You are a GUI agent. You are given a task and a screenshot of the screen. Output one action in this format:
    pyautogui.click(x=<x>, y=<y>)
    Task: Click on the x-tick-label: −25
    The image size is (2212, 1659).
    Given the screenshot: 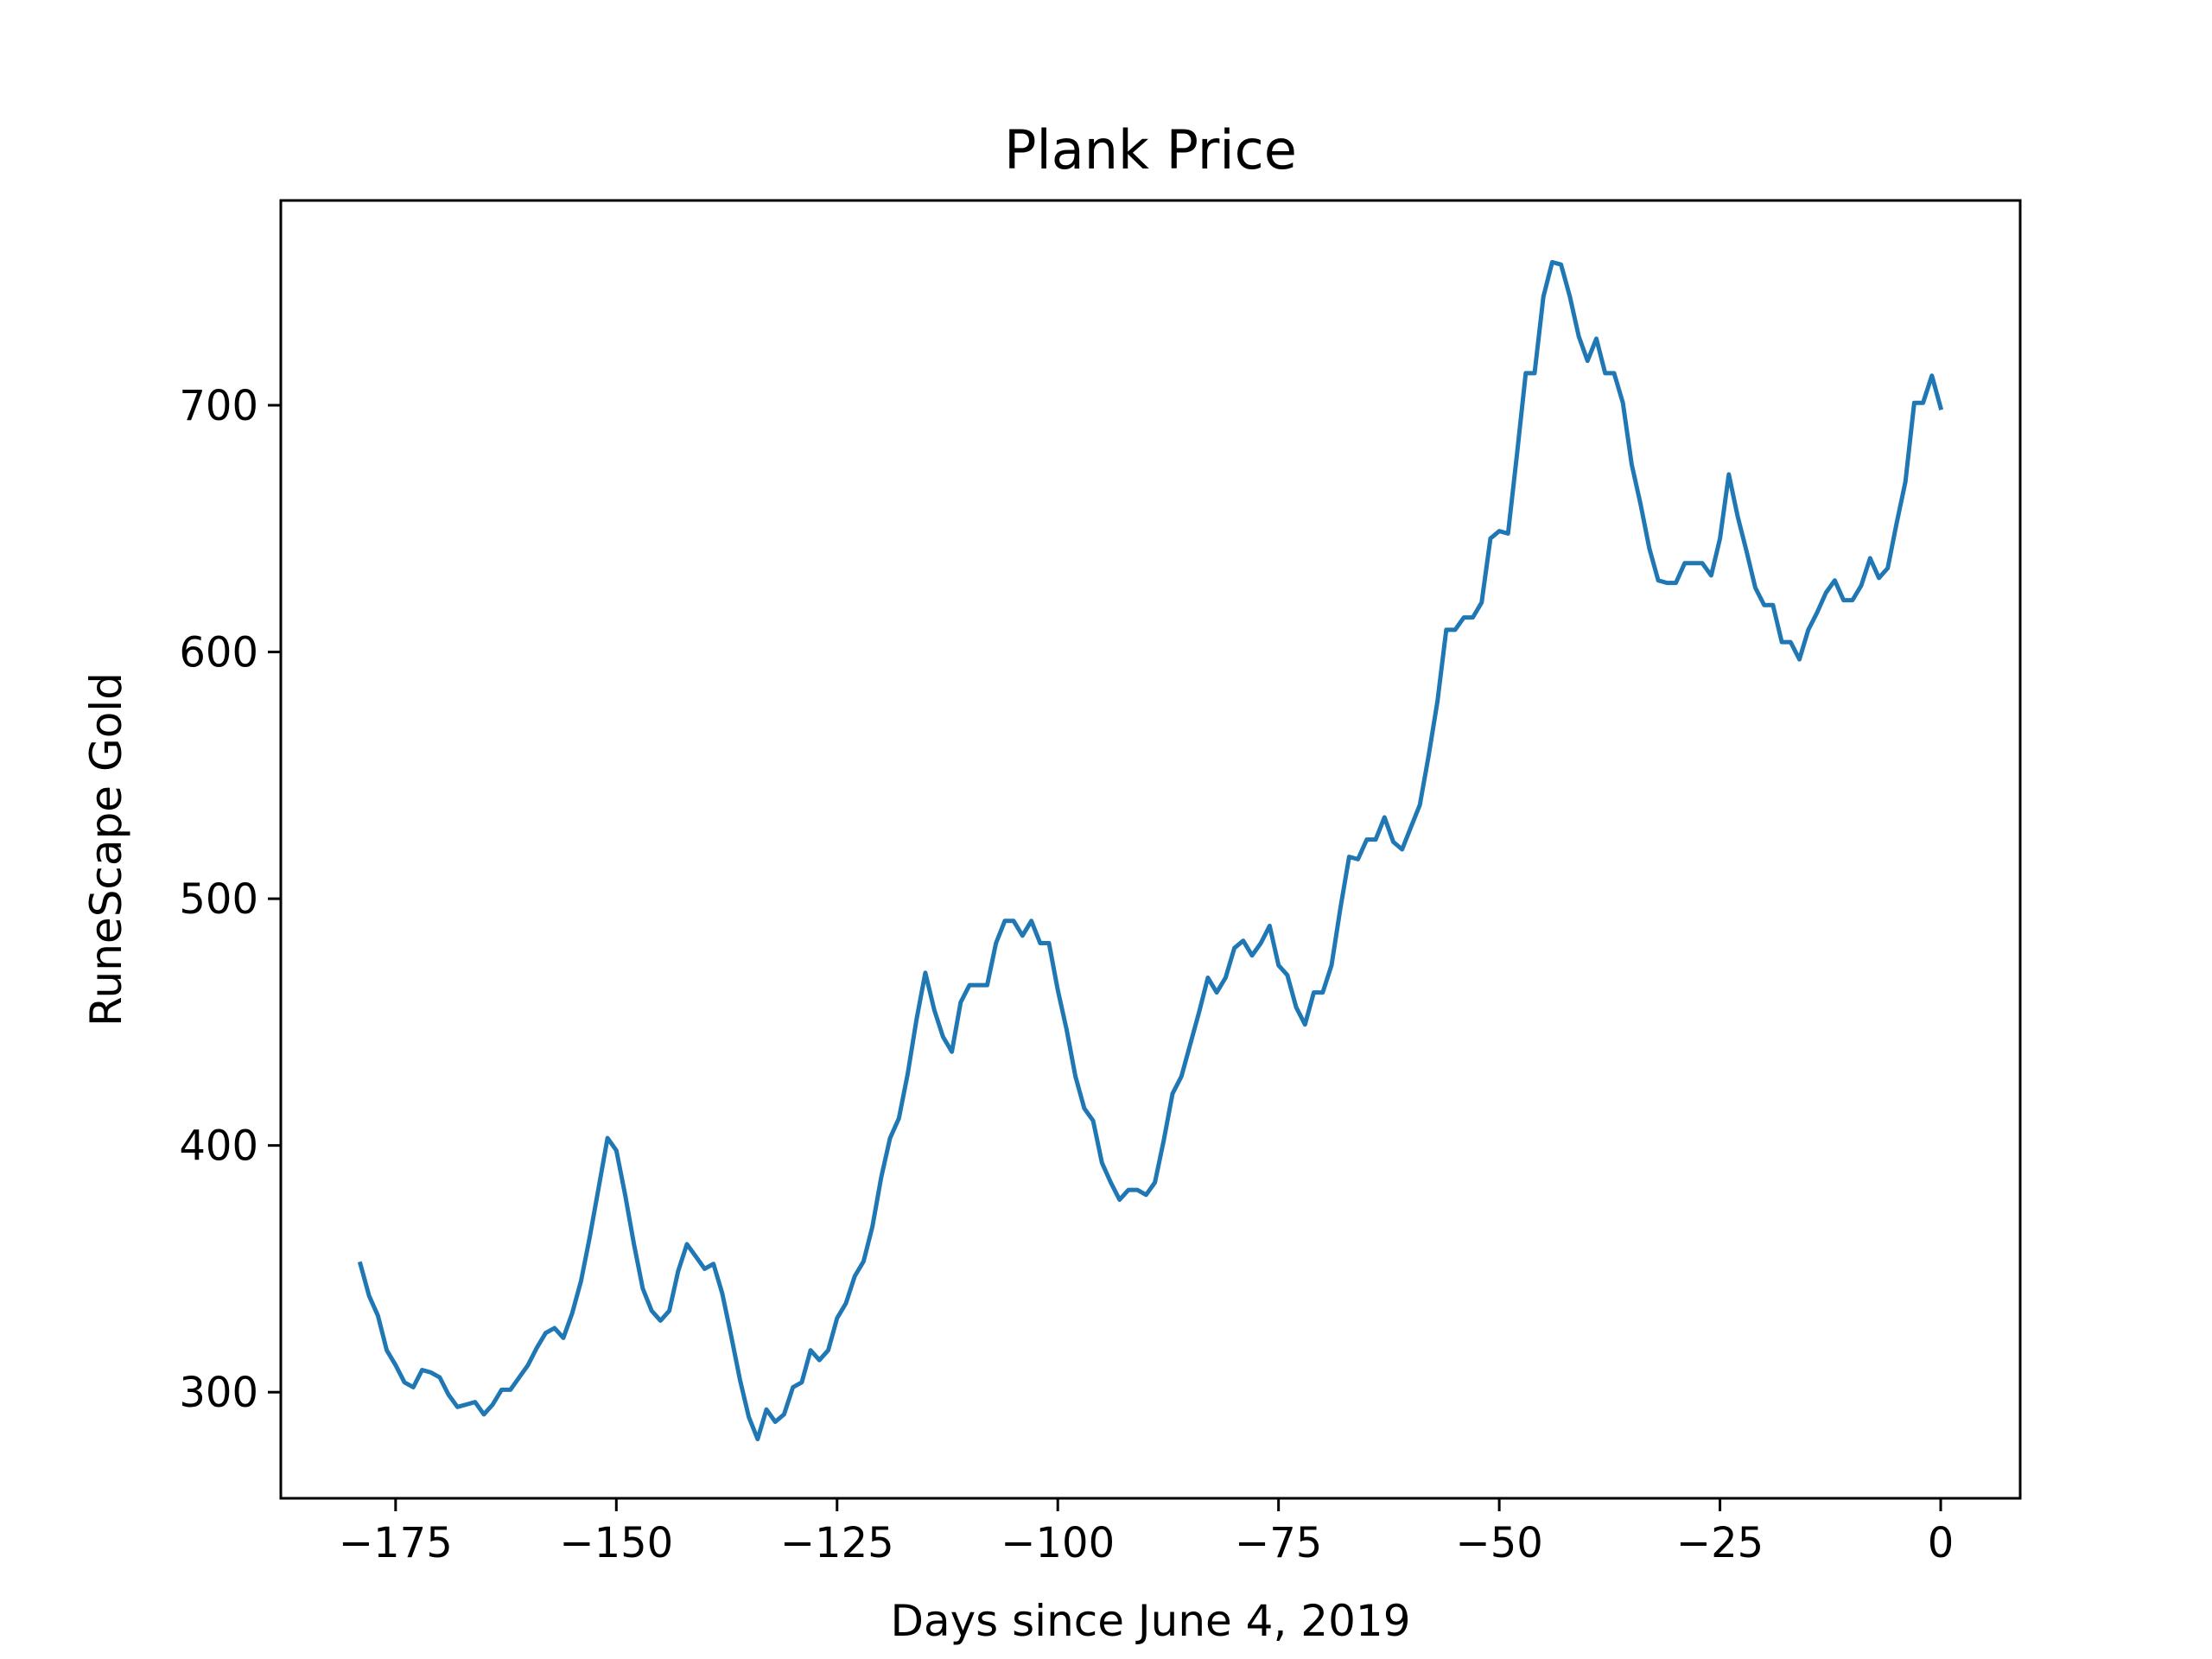 What is the action you would take?
    pyautogui.click(x=1720, y=1543)
    